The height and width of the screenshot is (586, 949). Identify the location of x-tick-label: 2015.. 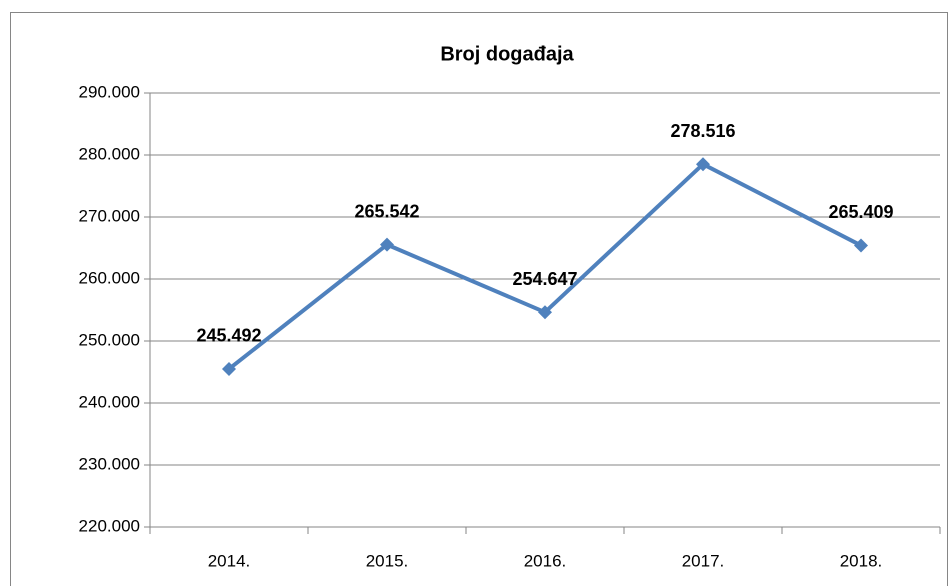
(387, 560).